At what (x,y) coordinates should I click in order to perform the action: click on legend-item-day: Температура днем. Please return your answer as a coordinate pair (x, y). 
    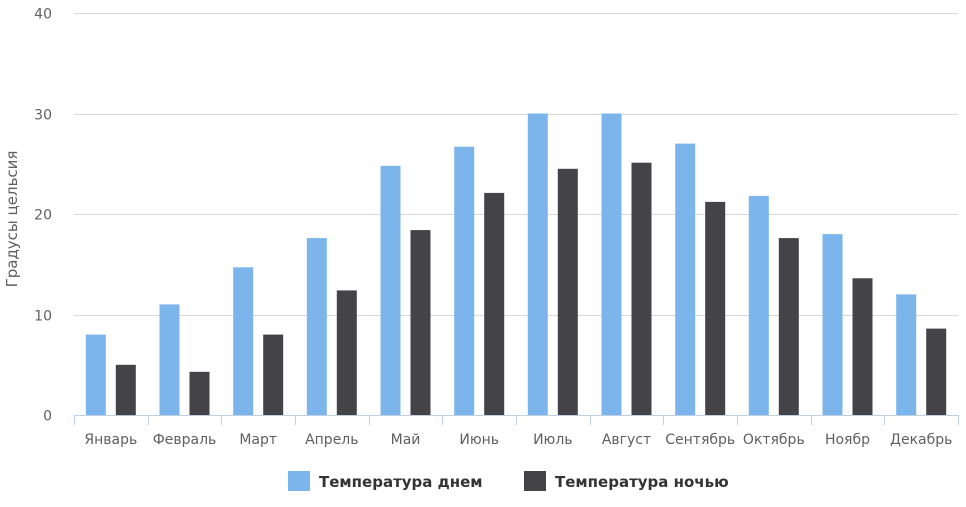
    Looking at the image, I should click on (401, 482).